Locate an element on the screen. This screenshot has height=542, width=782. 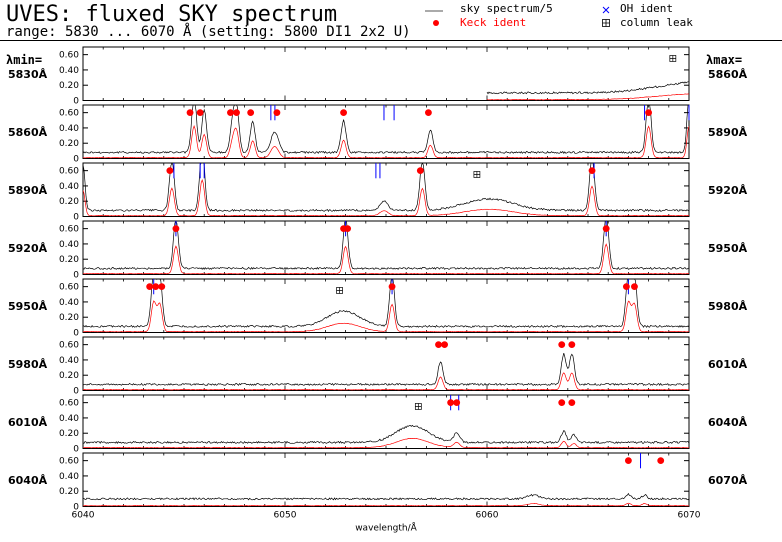
legend-oh-label: OH ident is located at coordinates (646, 8).